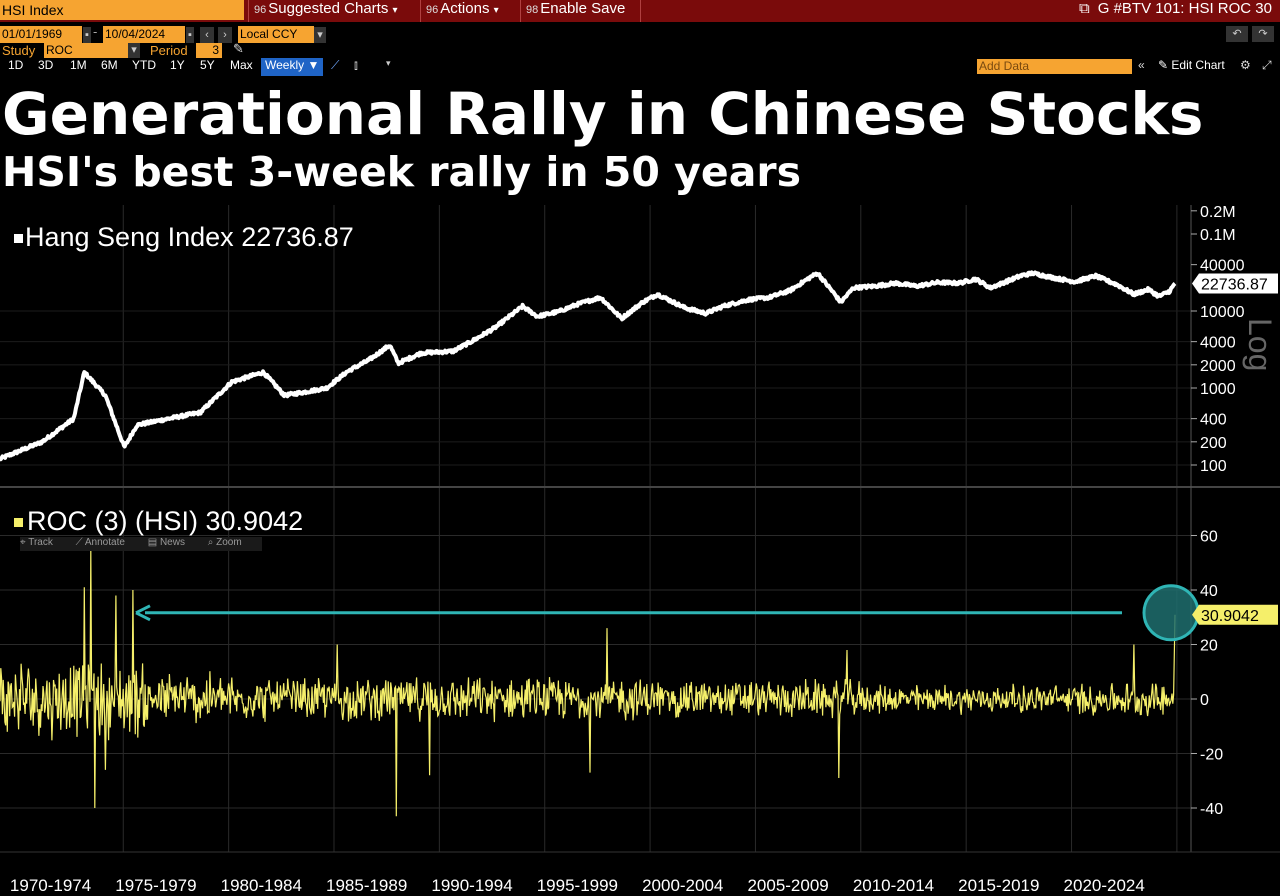 This screenshot has width=1280, height=896. What do you see at coordinates (1171, 613) in the screenshot?
I see `highlight-circle` at bounding box center [1171, 613].